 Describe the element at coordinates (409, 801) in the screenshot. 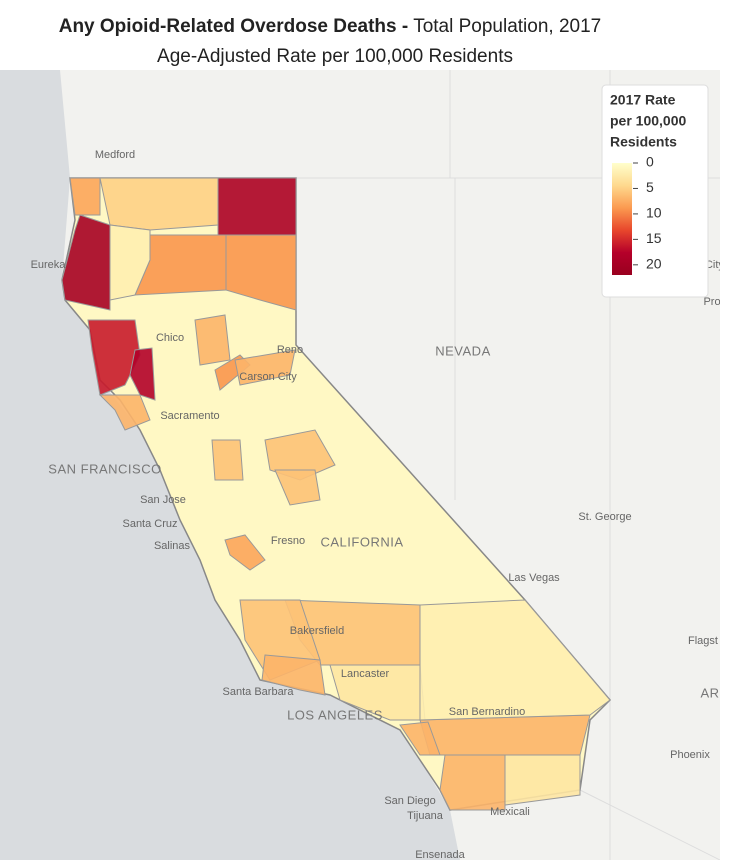

I see `place-label: San Diego` at that location.